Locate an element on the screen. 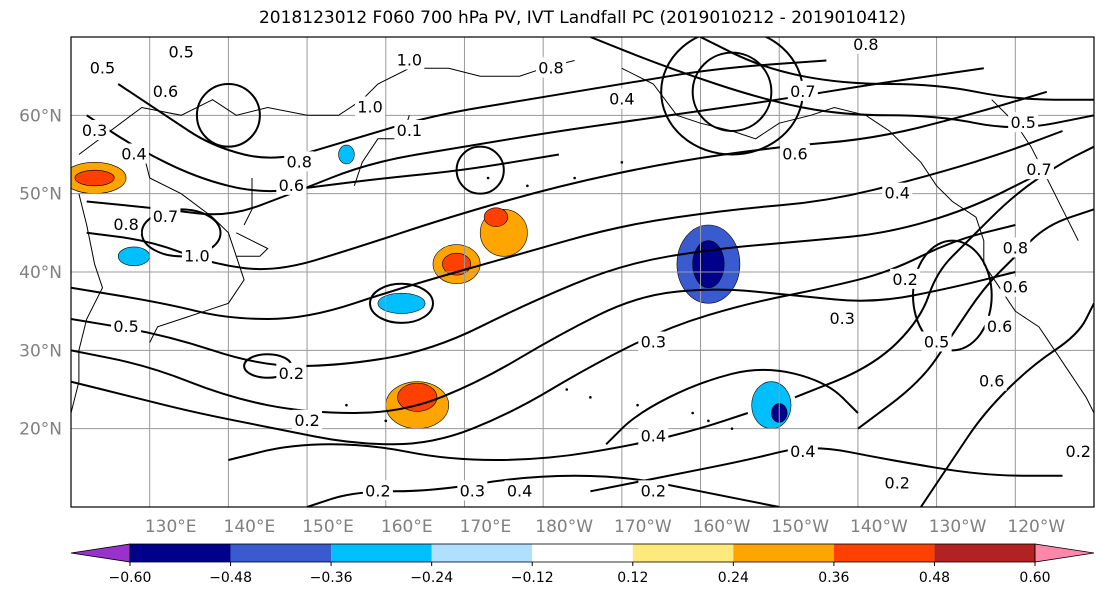  lat-tick-label: 20°N is located at coordinates (40, 430).